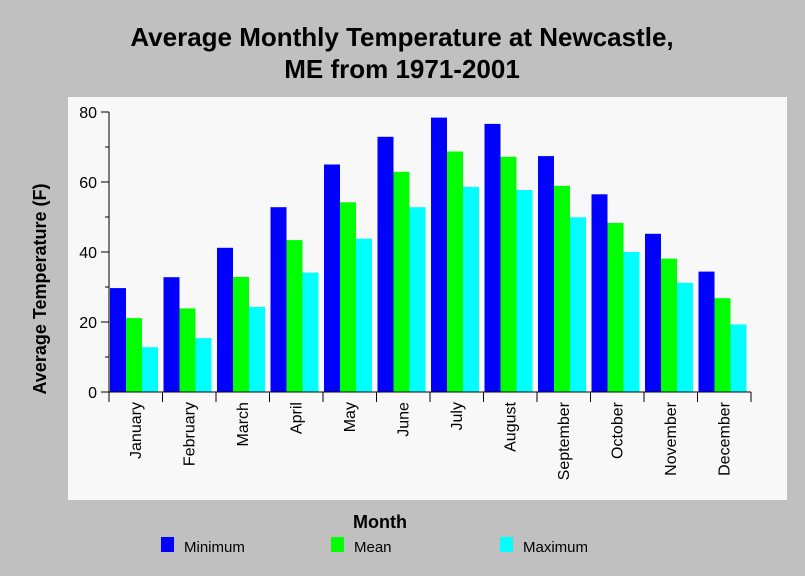  I want to click on bar-mean-september, so click(562, 288).